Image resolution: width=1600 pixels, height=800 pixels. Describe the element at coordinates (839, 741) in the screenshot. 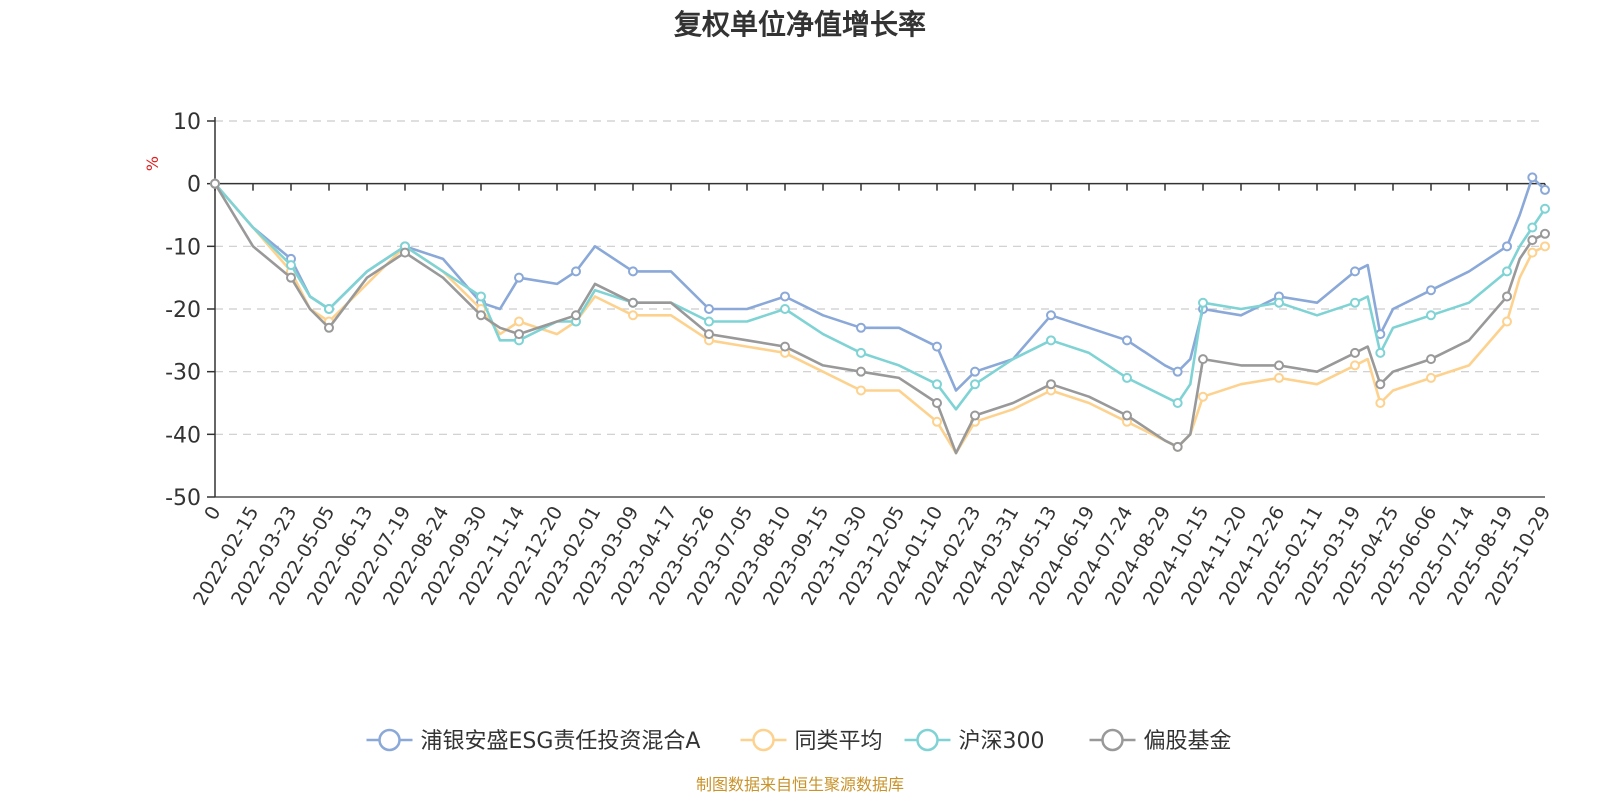

I see `legend-label: 同类平均` at that location.